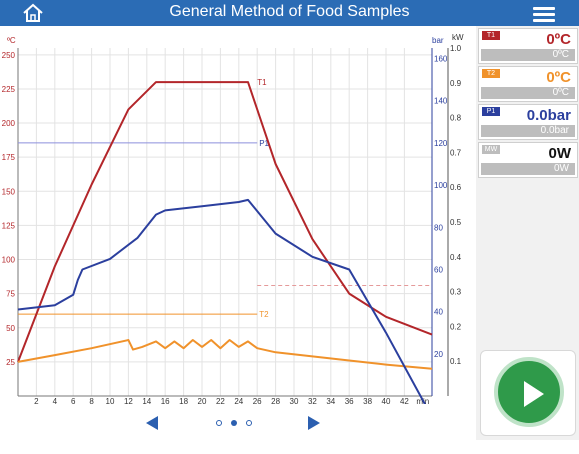 This screenshot has width=579, height=454. Describe the element at coordinates (544, 13) in the screenshot. I see `menu-icon` at that location.